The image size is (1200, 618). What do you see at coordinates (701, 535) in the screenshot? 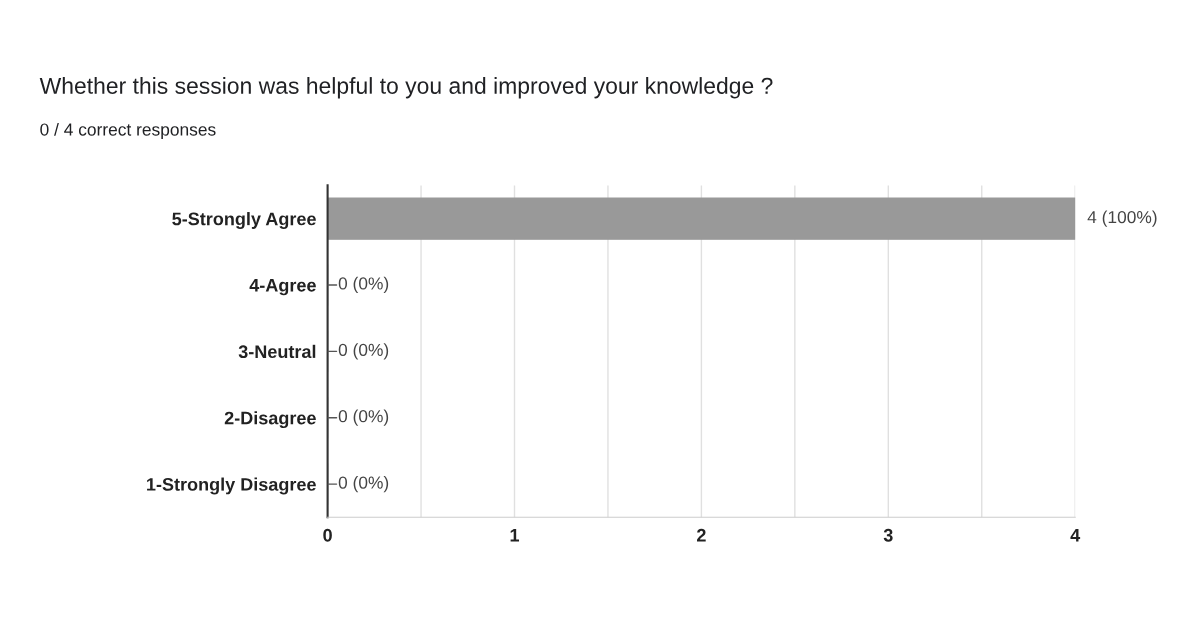
I see `x-tick-label: 2` at bounding box center [701, 535].